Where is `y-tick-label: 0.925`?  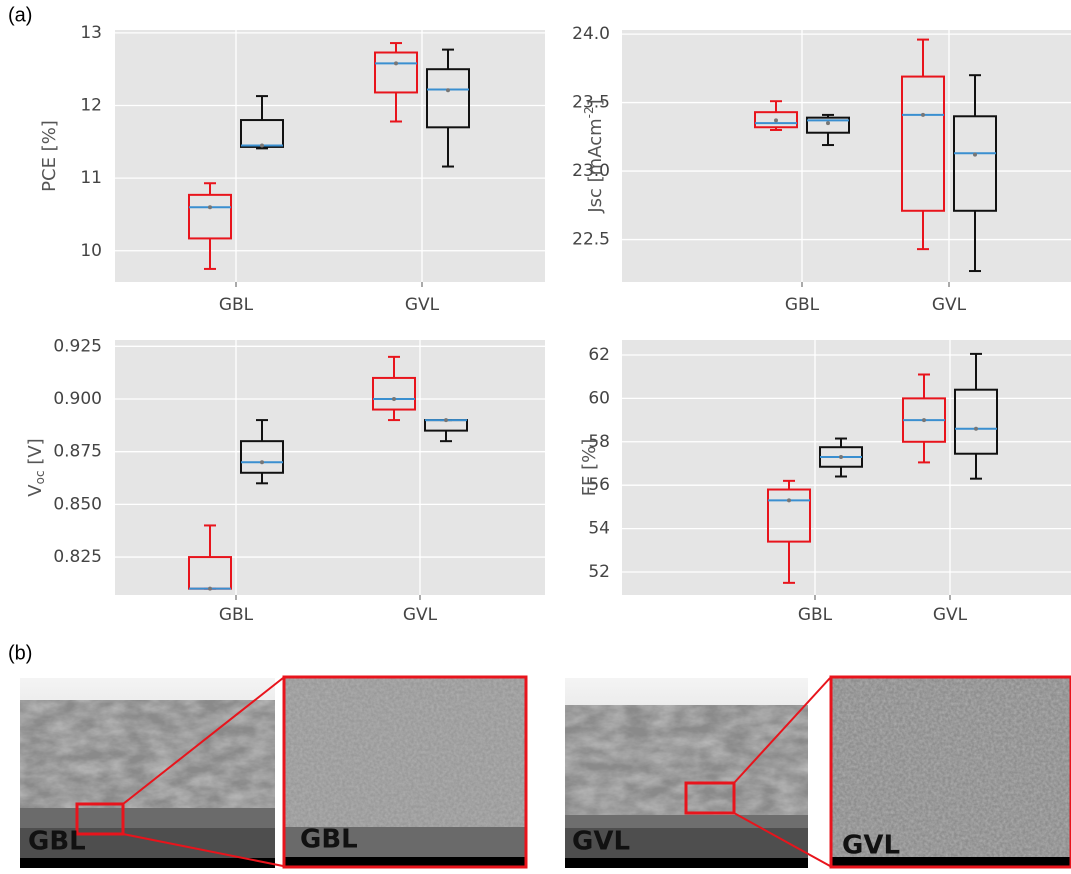
y-tick-label: 0.925 is located at coordinates (77, 346).